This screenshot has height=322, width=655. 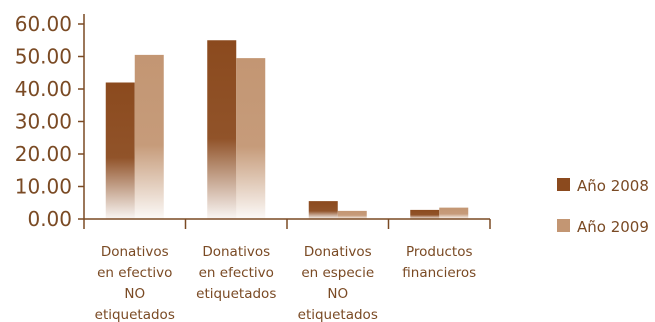 I want to click on x-tick-label: Donativos en especie NO etiquetados, so click(x=338, y=283).